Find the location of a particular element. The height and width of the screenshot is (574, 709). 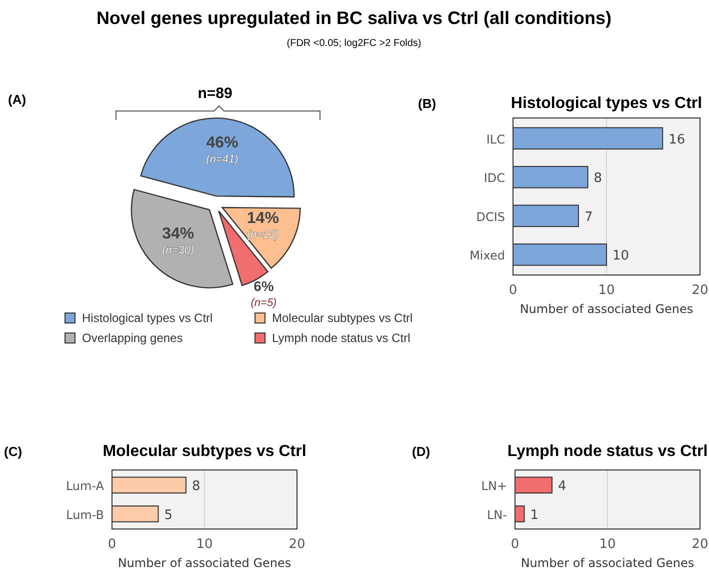

data-label: 5 is located at coordinates (168, 515).